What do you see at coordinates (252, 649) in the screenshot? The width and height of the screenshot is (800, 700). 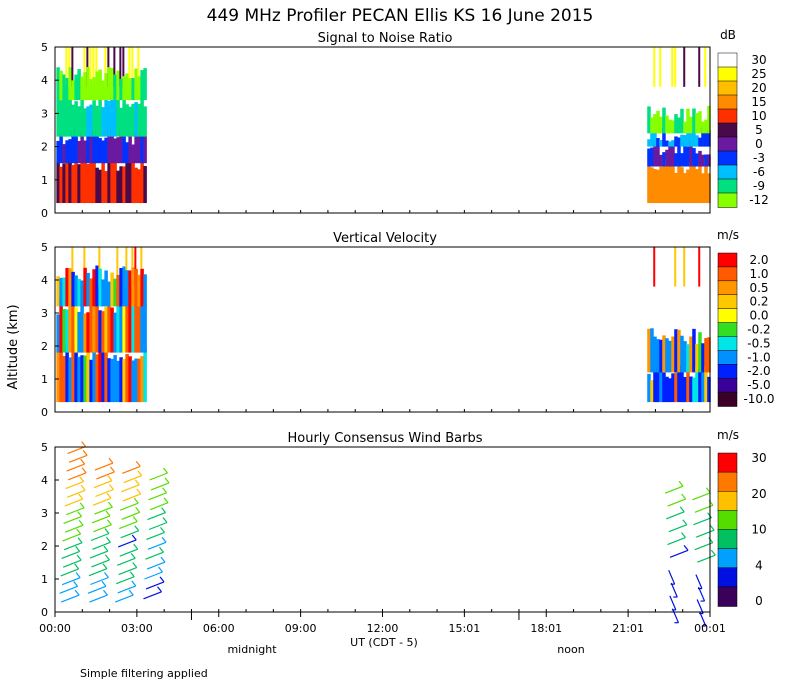 I see `midnight-label: midnight` at bounding box center [252, 649].